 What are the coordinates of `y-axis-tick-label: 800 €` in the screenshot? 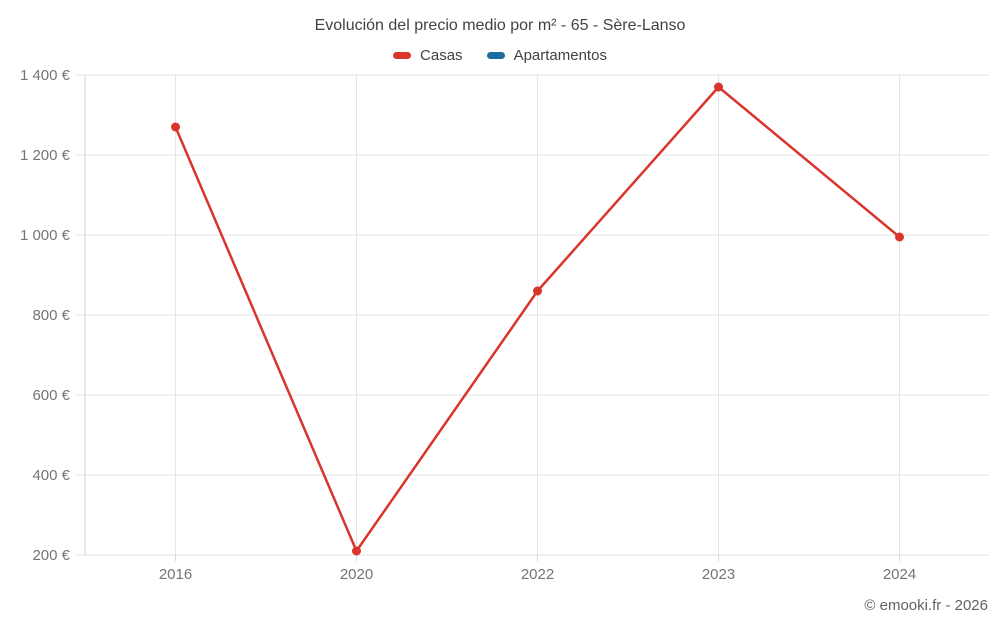 It's located at (51, 315).